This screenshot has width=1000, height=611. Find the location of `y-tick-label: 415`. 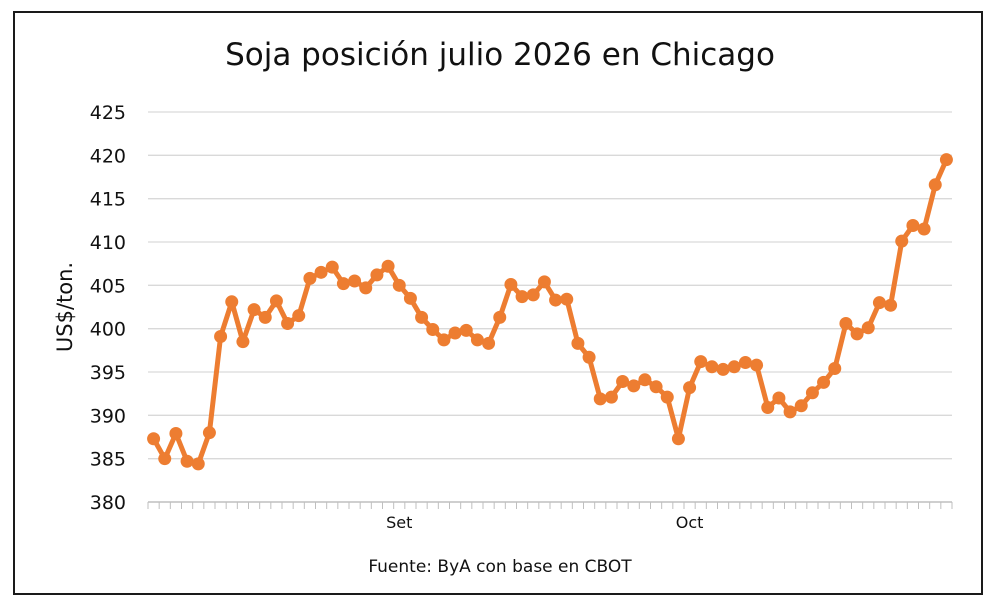

y-tick-label: 415 is located at coordinates (108, 200).